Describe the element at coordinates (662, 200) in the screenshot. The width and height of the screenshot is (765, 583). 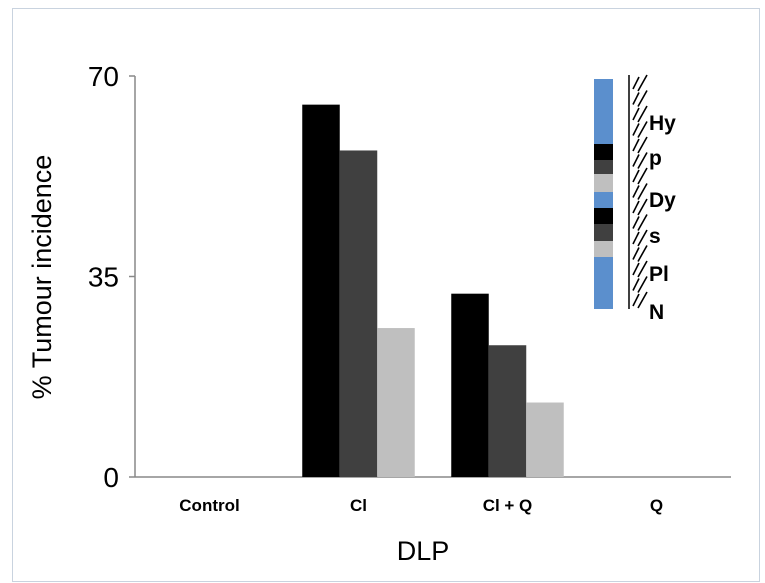
I see `legend-label: Dy` at that location.